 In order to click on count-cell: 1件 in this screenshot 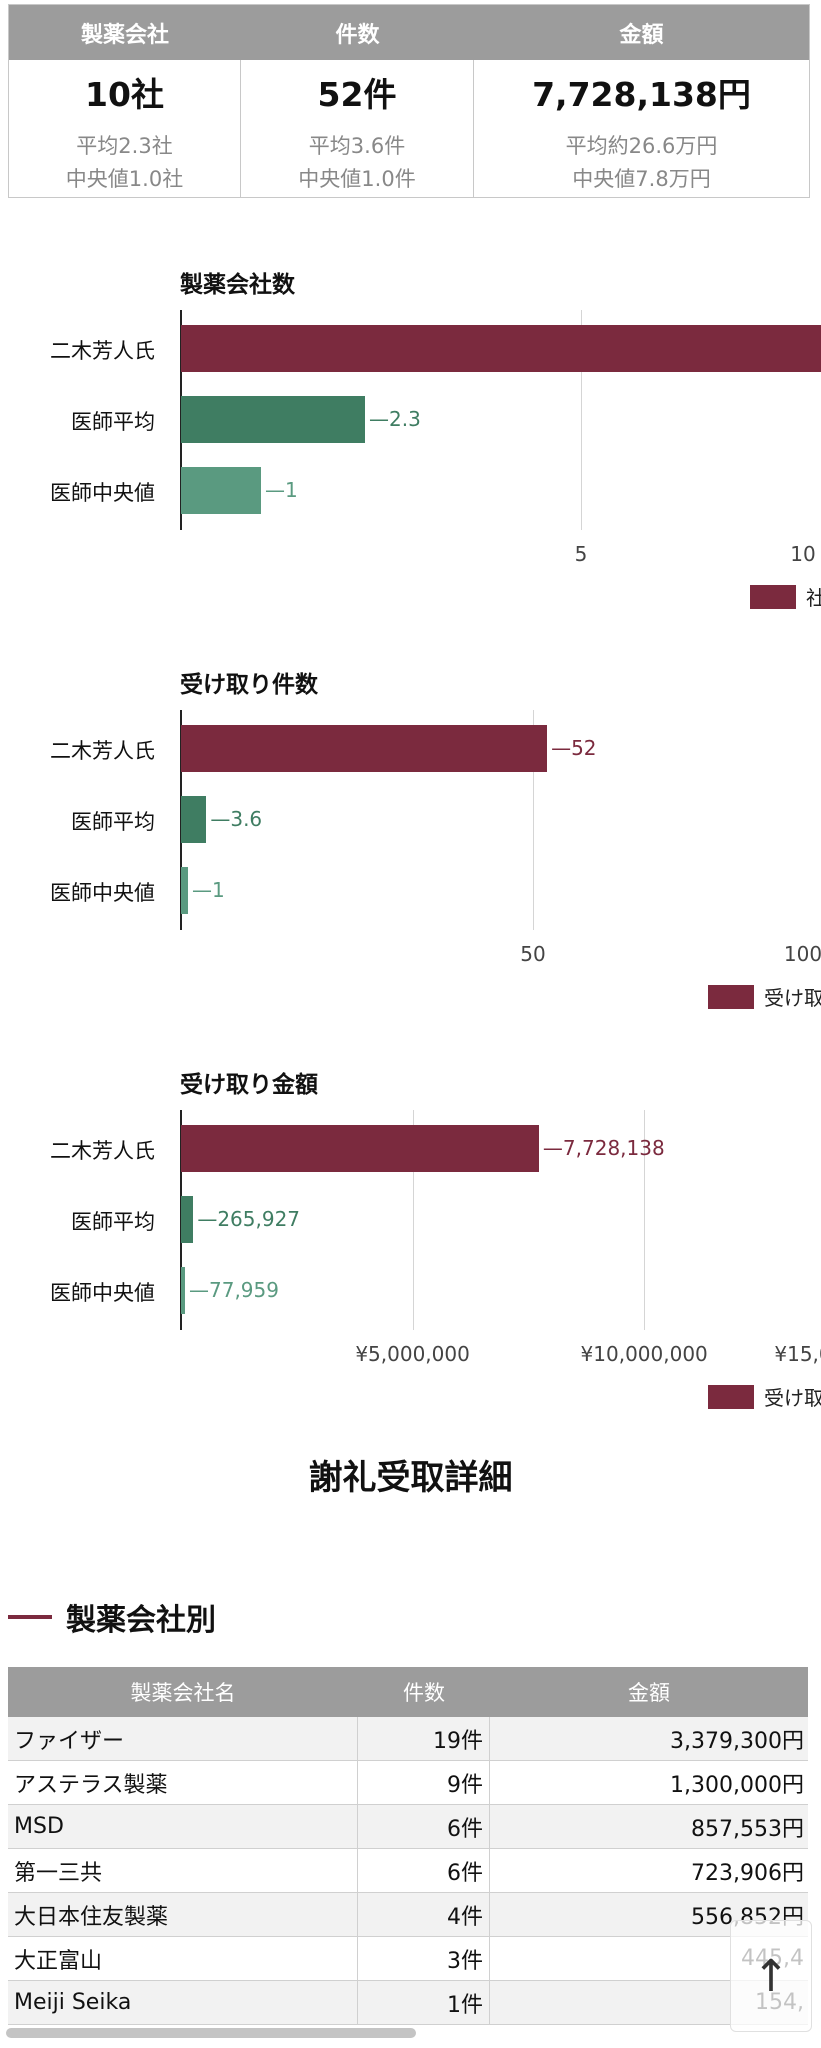, I will do `click(424, 2002)`.